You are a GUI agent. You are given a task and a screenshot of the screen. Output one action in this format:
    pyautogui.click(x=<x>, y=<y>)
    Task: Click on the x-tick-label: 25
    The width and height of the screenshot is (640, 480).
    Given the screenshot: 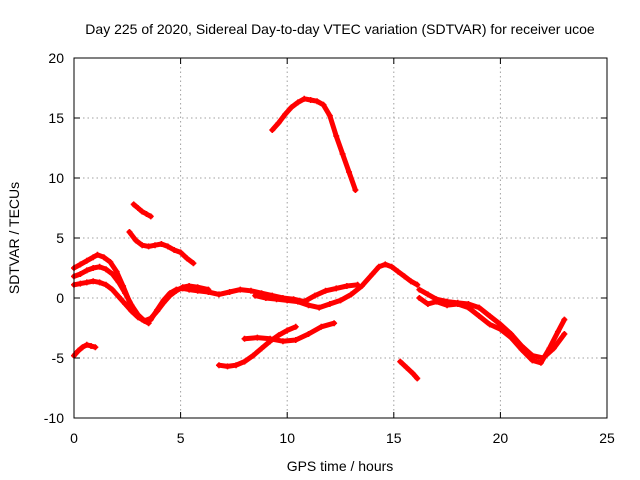 What is the action you would take?
    pyautogui.click(x=607, y=438)
    